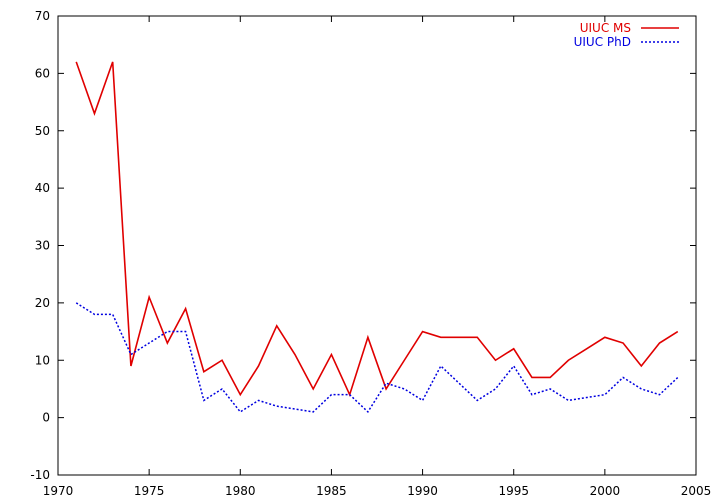  Describe the element at coordinates (42, 246) in the screenshot. I see `y-tick-label: 30` at that location.